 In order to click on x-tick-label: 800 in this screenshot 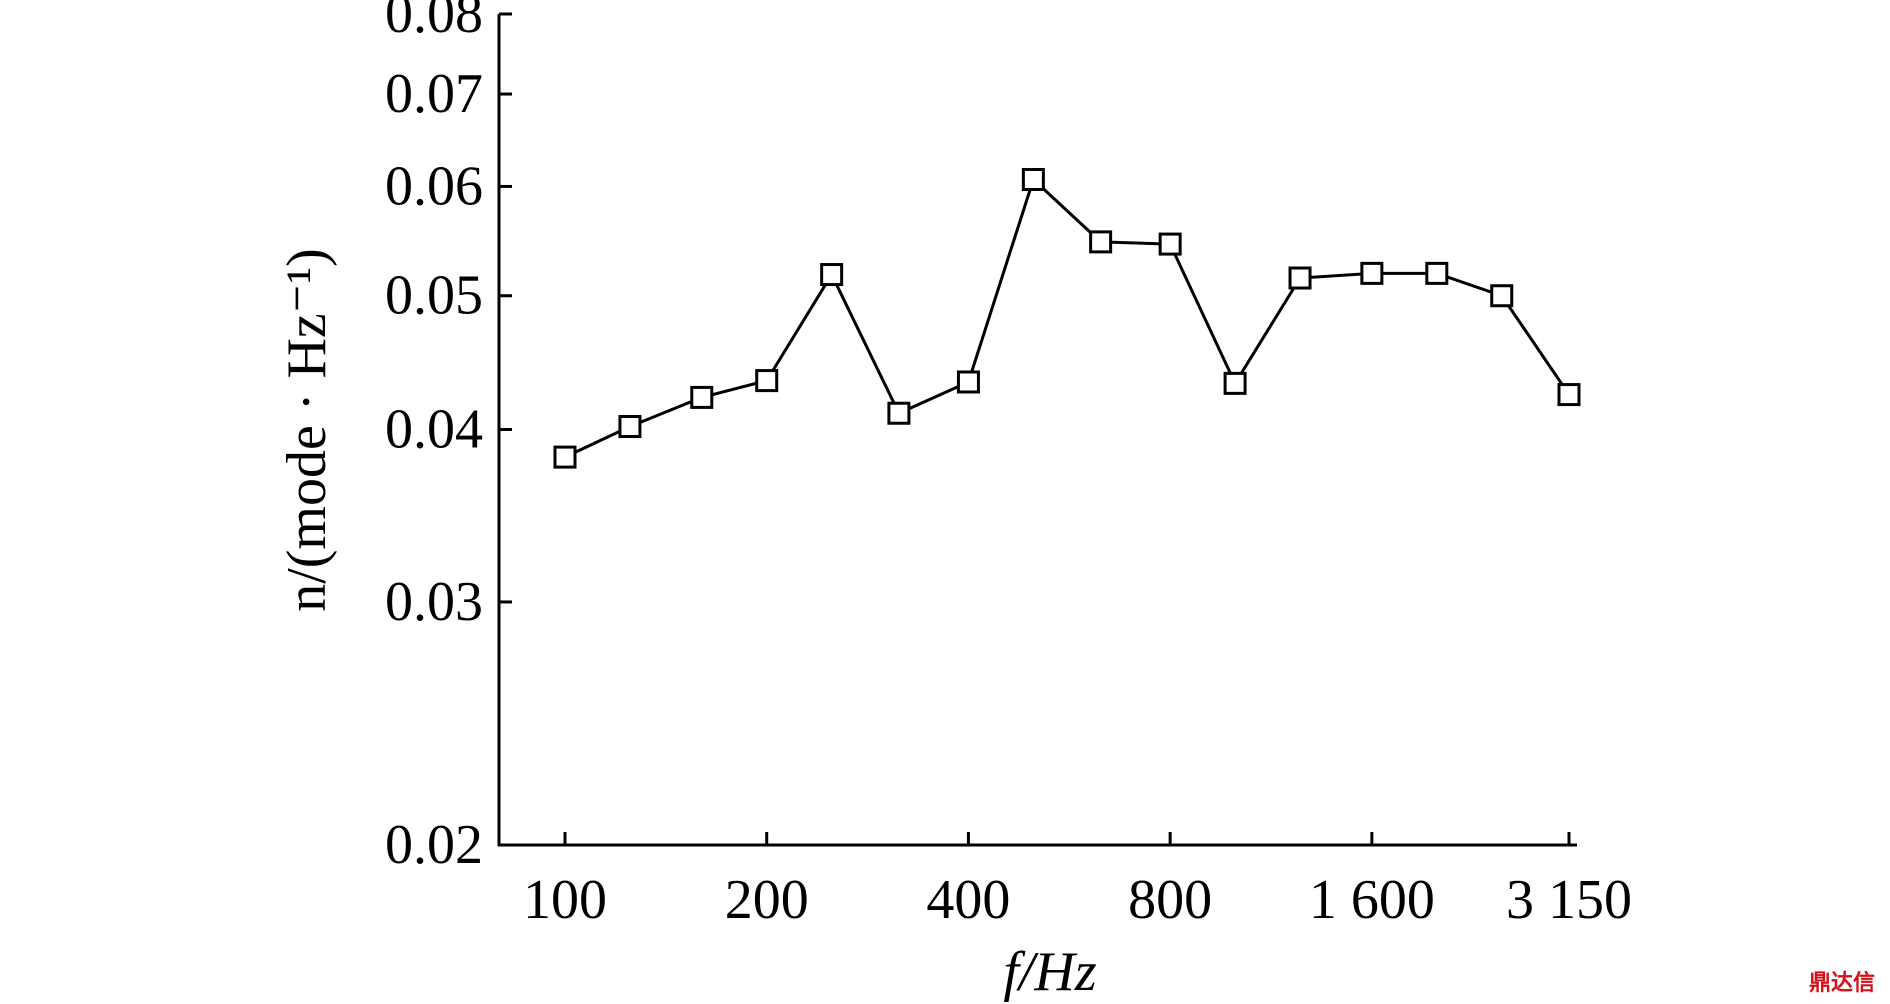, I will do `click(1170, 900)`.